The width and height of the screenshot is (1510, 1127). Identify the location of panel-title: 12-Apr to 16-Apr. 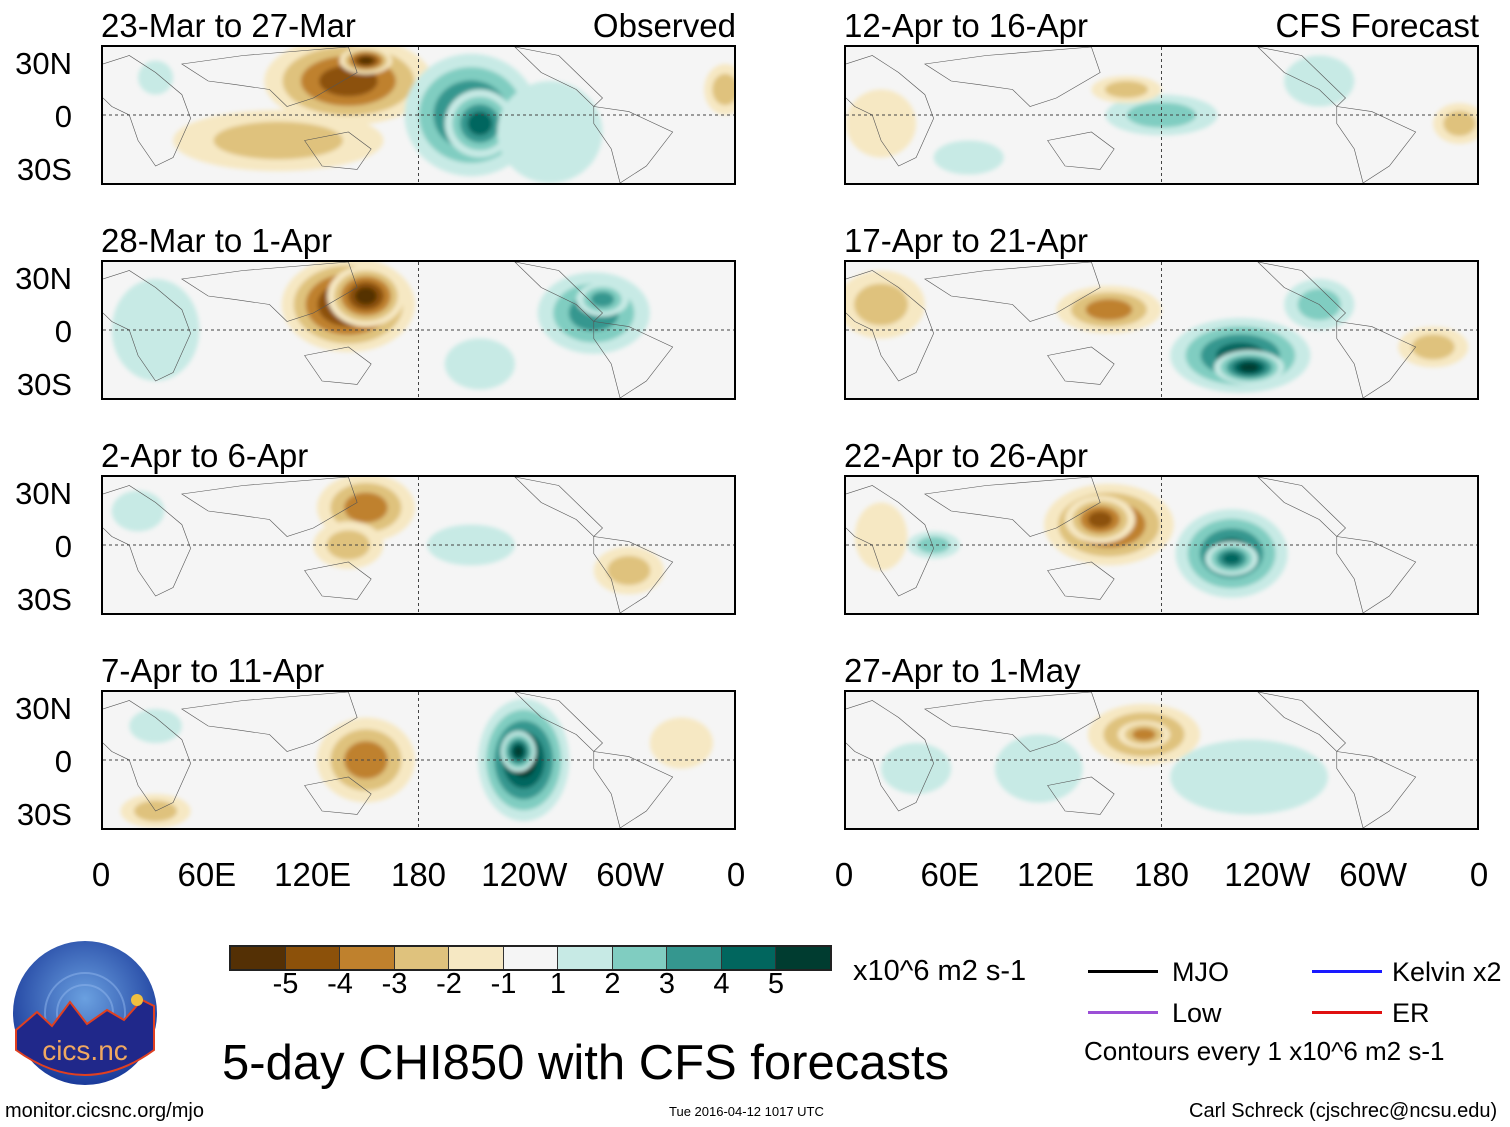
(966, 25).